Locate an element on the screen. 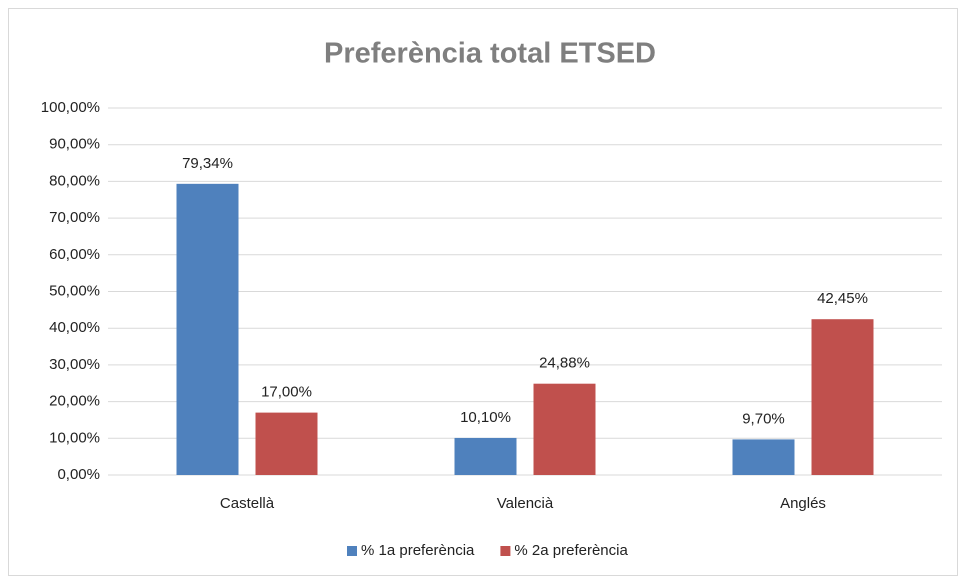 The width and height of the screenshot is (965, 583). y-tick-label: 100,00% is located at coordinates (70, 107).